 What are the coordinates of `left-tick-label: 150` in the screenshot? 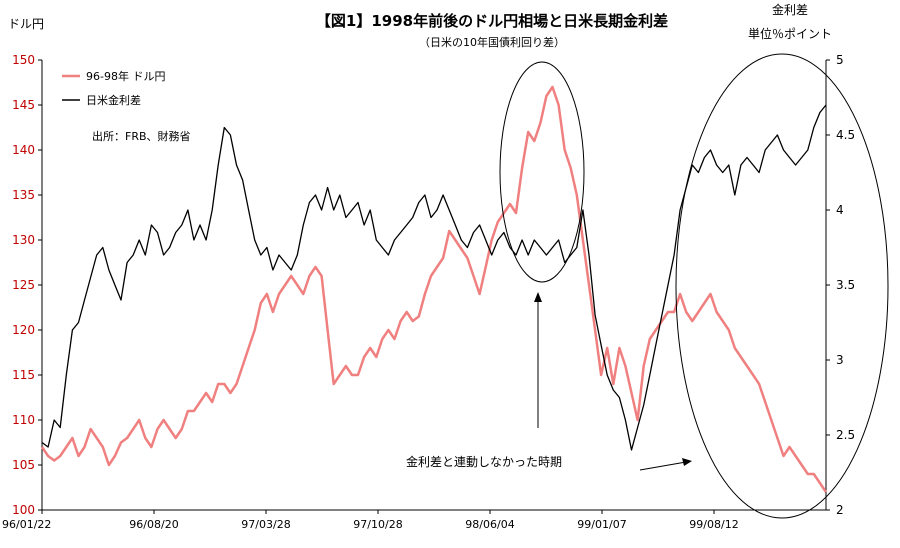 It's located at (23, 60).